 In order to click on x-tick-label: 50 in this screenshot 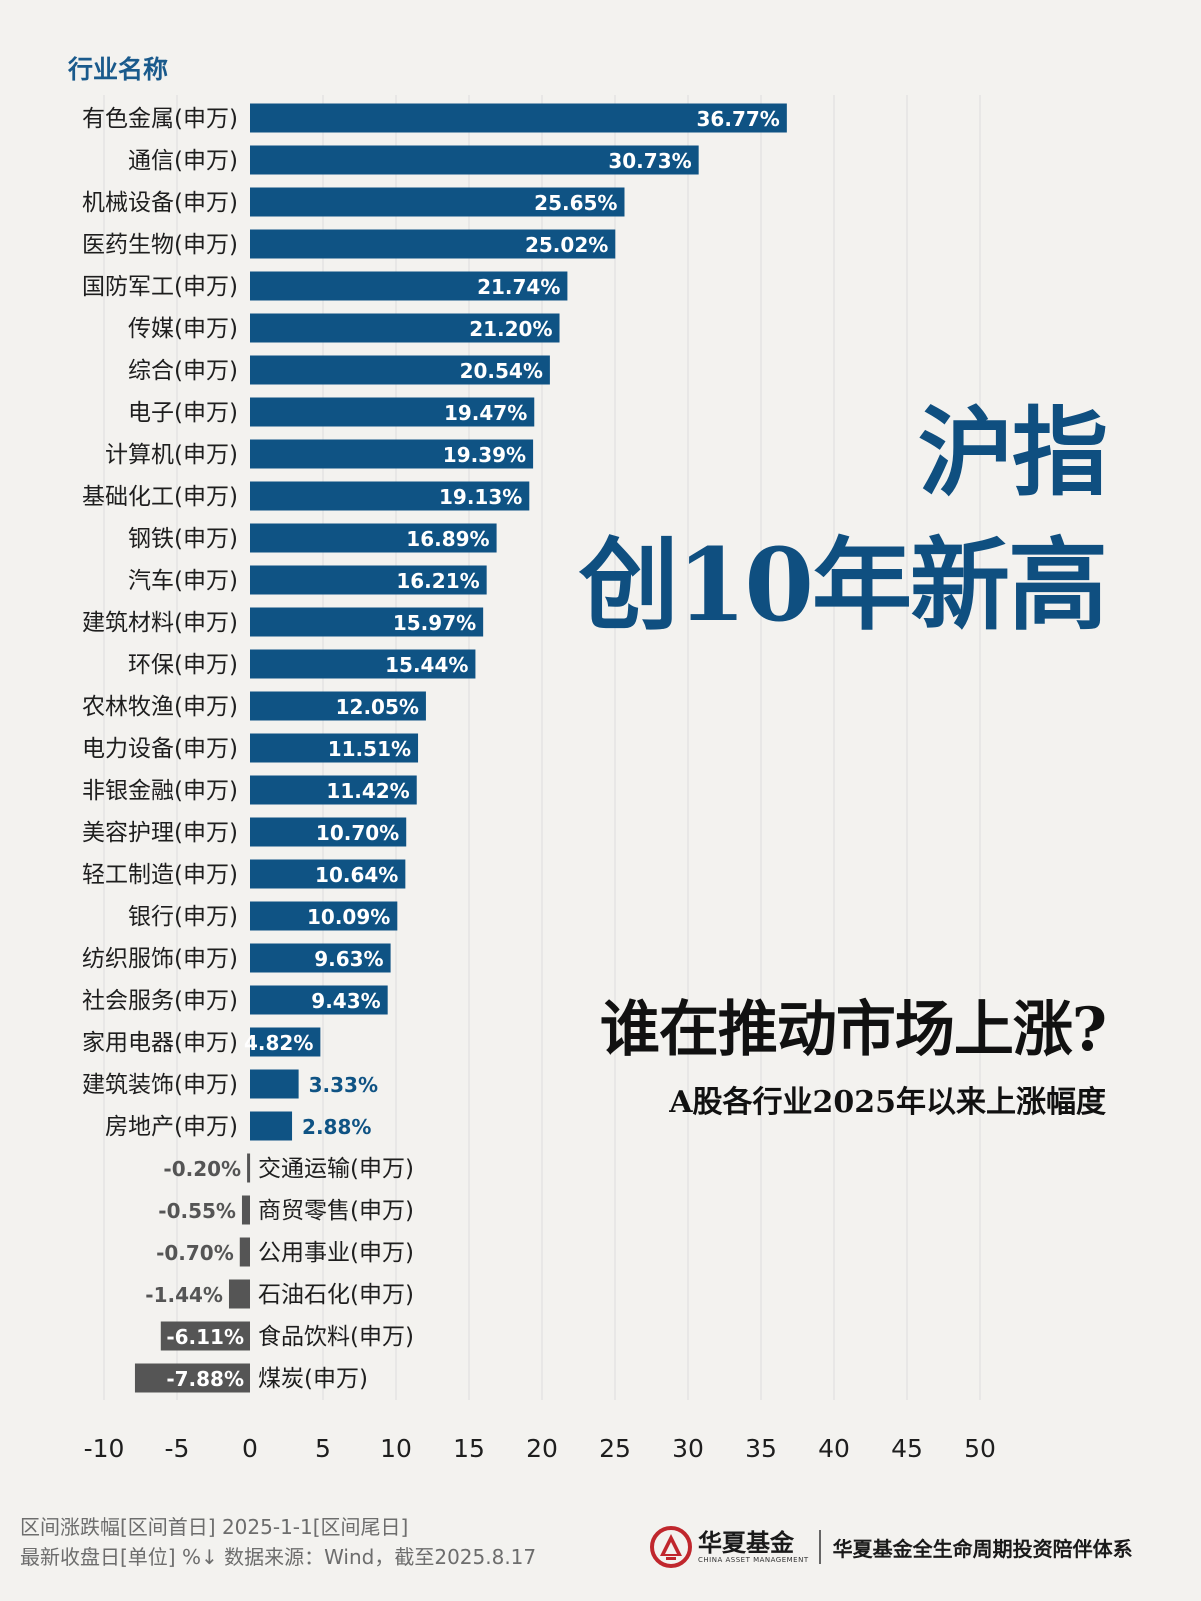, I will do `click(980, 1448)`.